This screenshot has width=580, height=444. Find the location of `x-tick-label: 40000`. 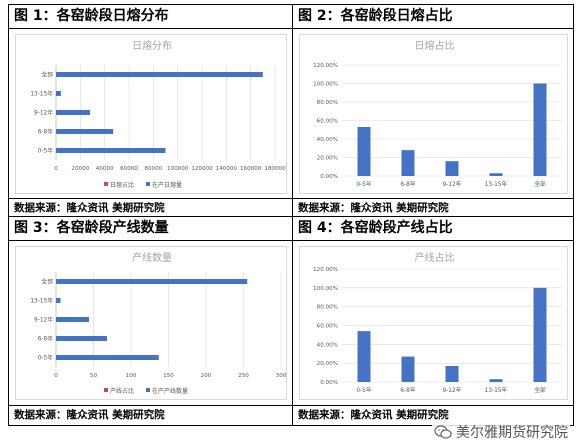

x-tick-label: 40000 is located at coordinates (105, 169).